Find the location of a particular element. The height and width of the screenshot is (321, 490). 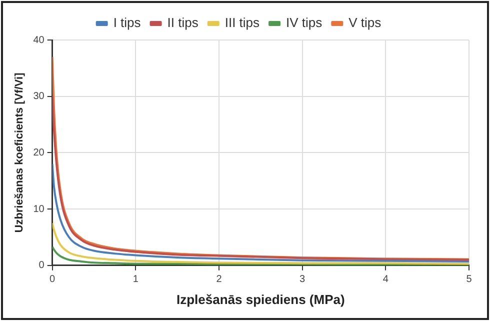

x-tick-label: 5 is located at coordinates (469, 280).